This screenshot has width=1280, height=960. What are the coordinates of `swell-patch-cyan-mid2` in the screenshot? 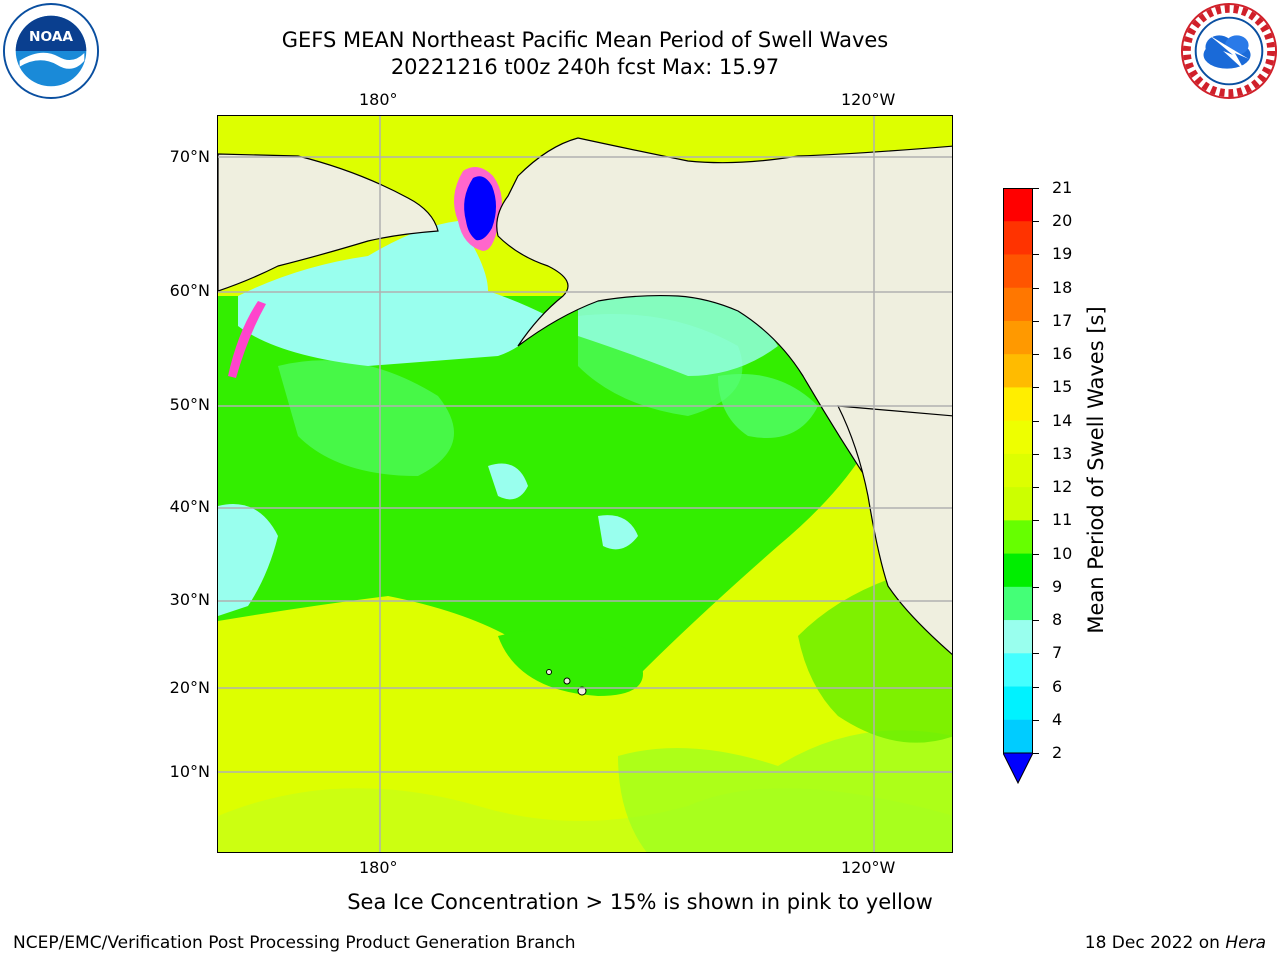 It's located at (618, 532).